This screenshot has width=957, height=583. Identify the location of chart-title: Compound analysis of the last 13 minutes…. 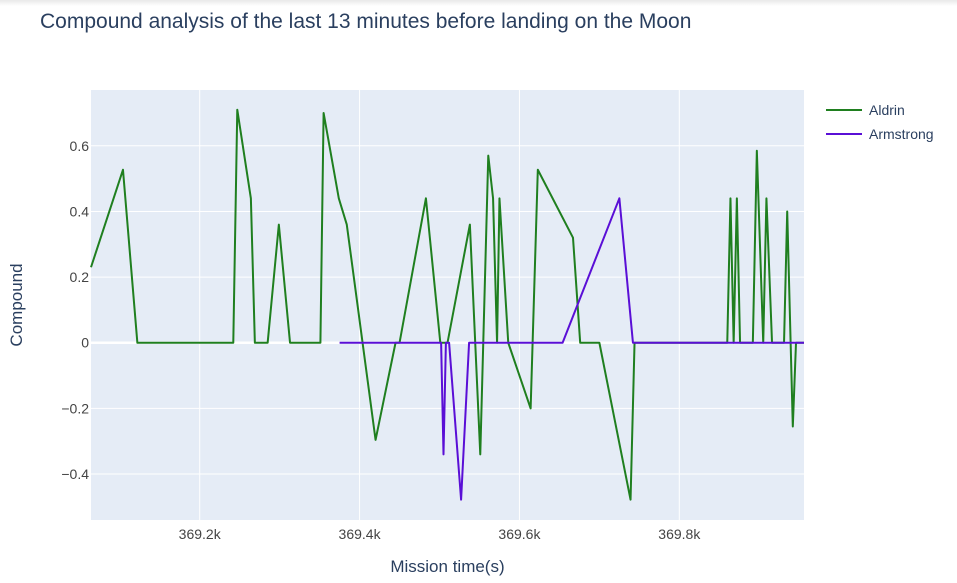
(365, 21).